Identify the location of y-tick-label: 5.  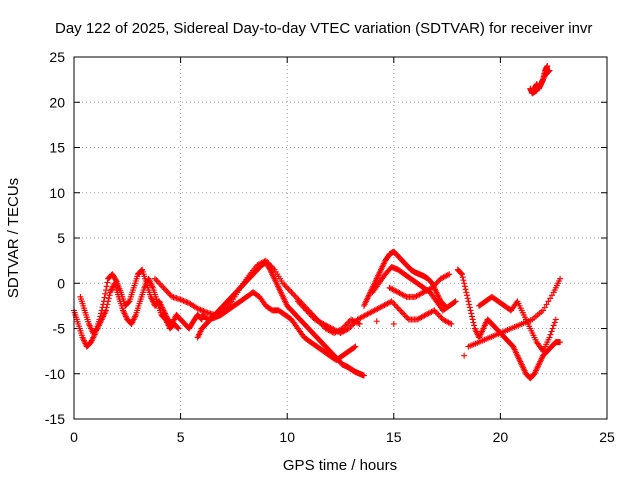
(61, 238).